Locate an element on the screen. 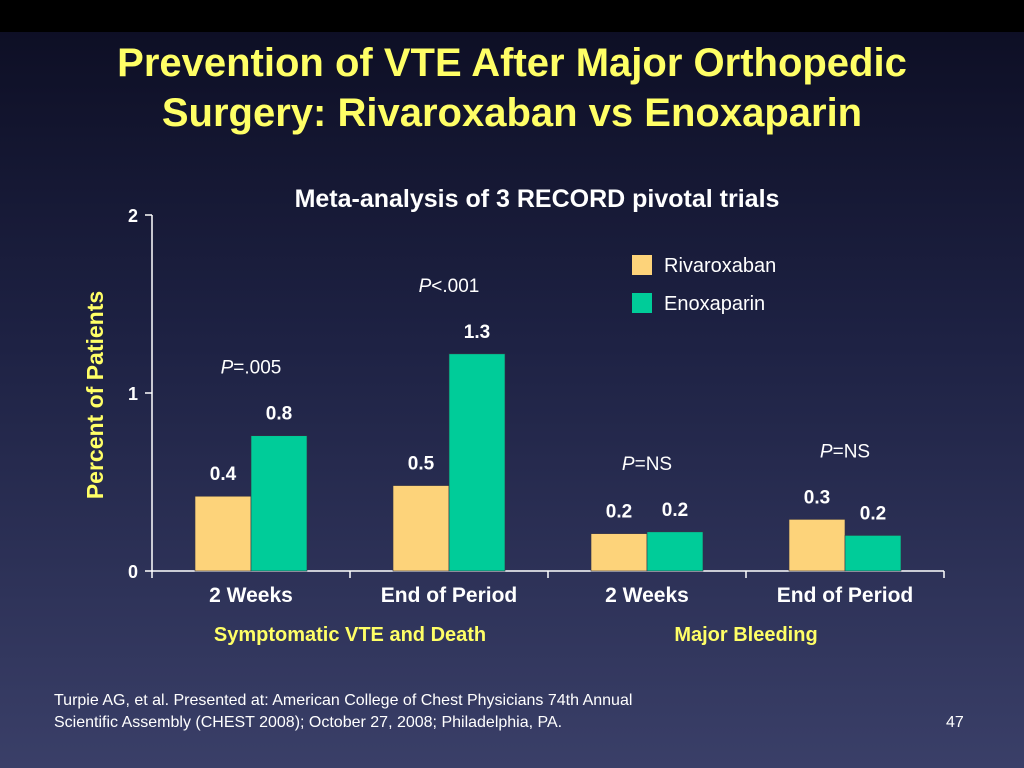 This screenshot has width=1024, height=768. legend-label: Enoxaparin is located at coordinates (714, 304).